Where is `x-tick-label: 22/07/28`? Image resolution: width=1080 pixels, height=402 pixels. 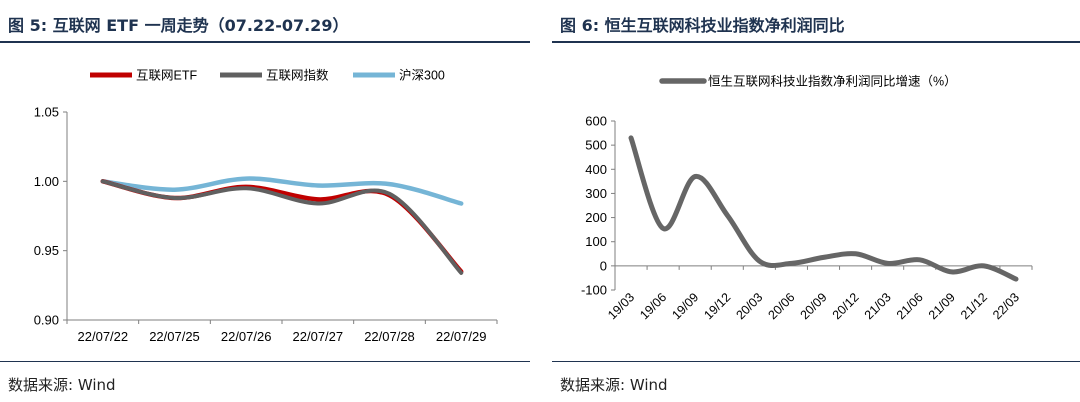 x-tick-label: 22/07/28 is located at coordinates (389, 336).